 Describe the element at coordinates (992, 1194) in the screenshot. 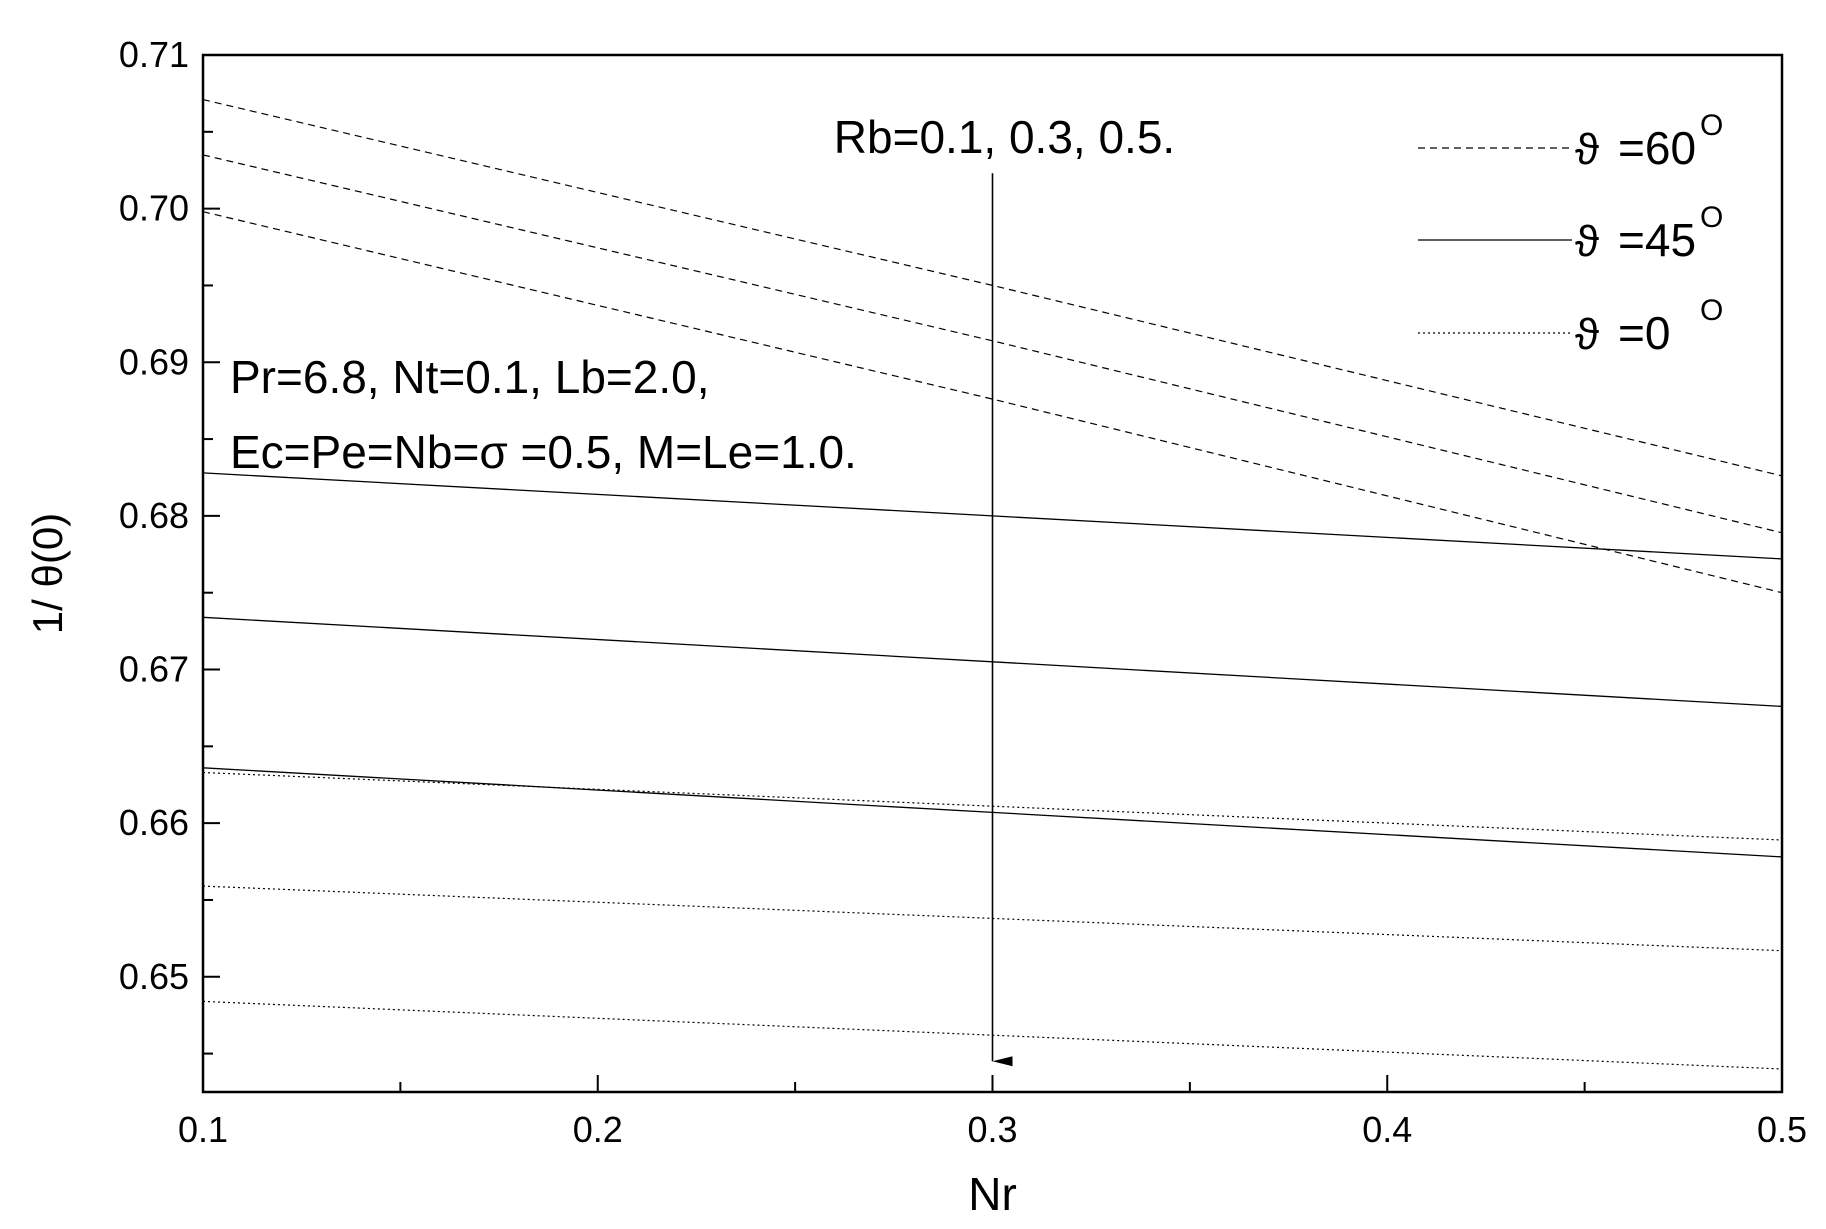

I see `x-axis-label: Nr` at that location.